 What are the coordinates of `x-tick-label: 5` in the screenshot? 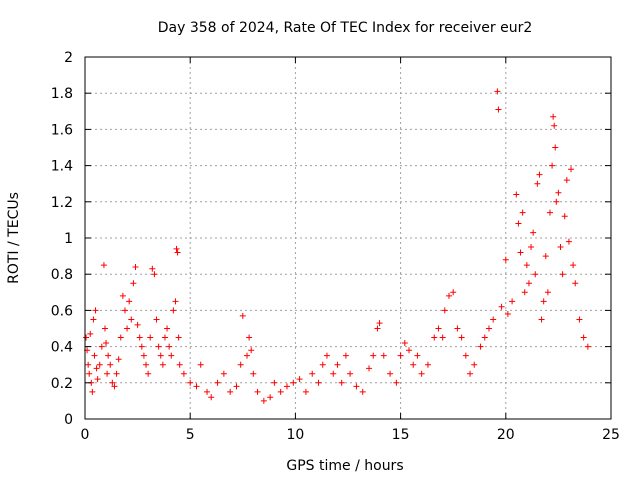 It's located at (190, 435).